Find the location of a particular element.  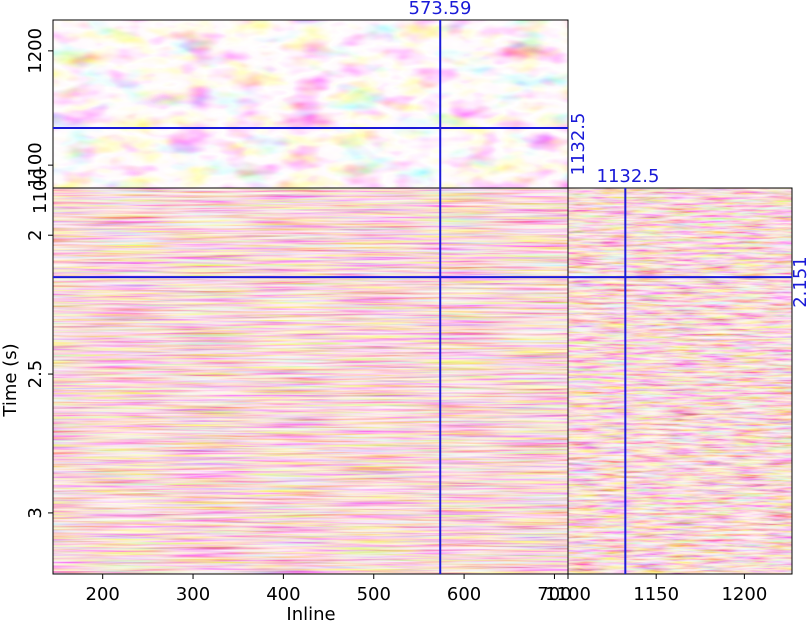

crossline-axis-ticks: 1100 1150 1200 is located at coordinates (656, 589).